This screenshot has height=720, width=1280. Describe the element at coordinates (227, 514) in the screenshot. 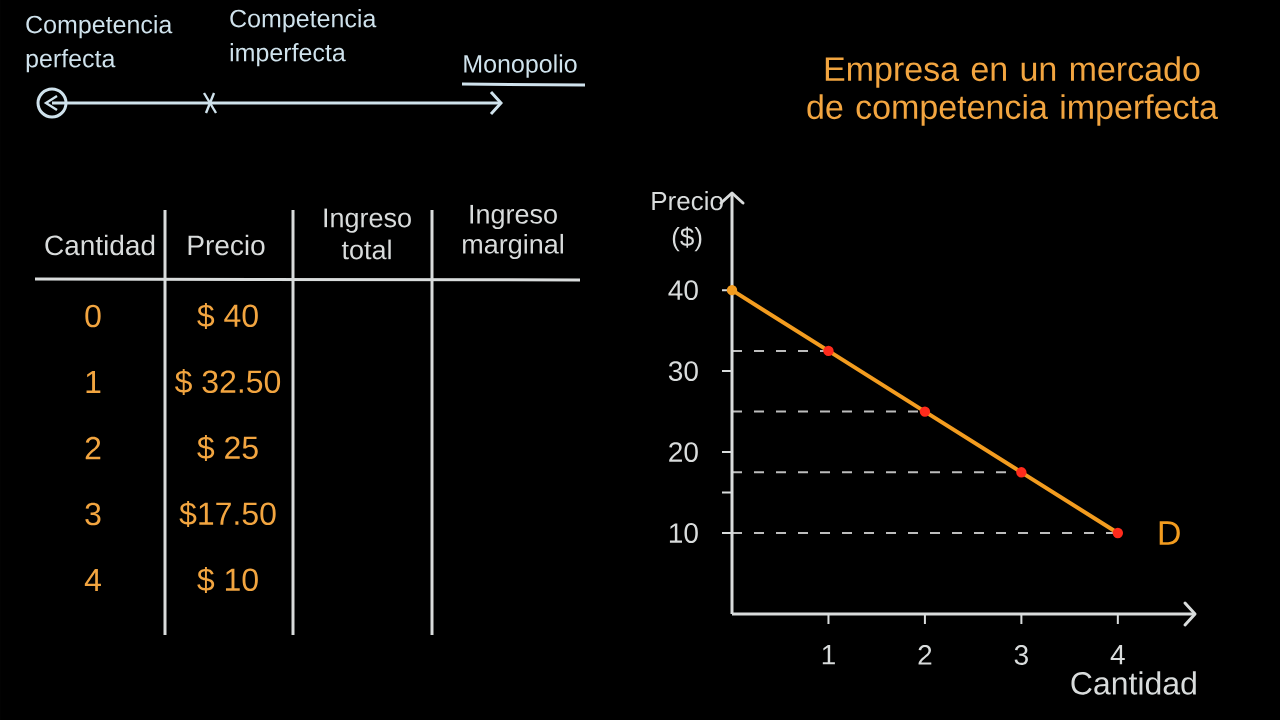

I see `text: $17.50` at that location.